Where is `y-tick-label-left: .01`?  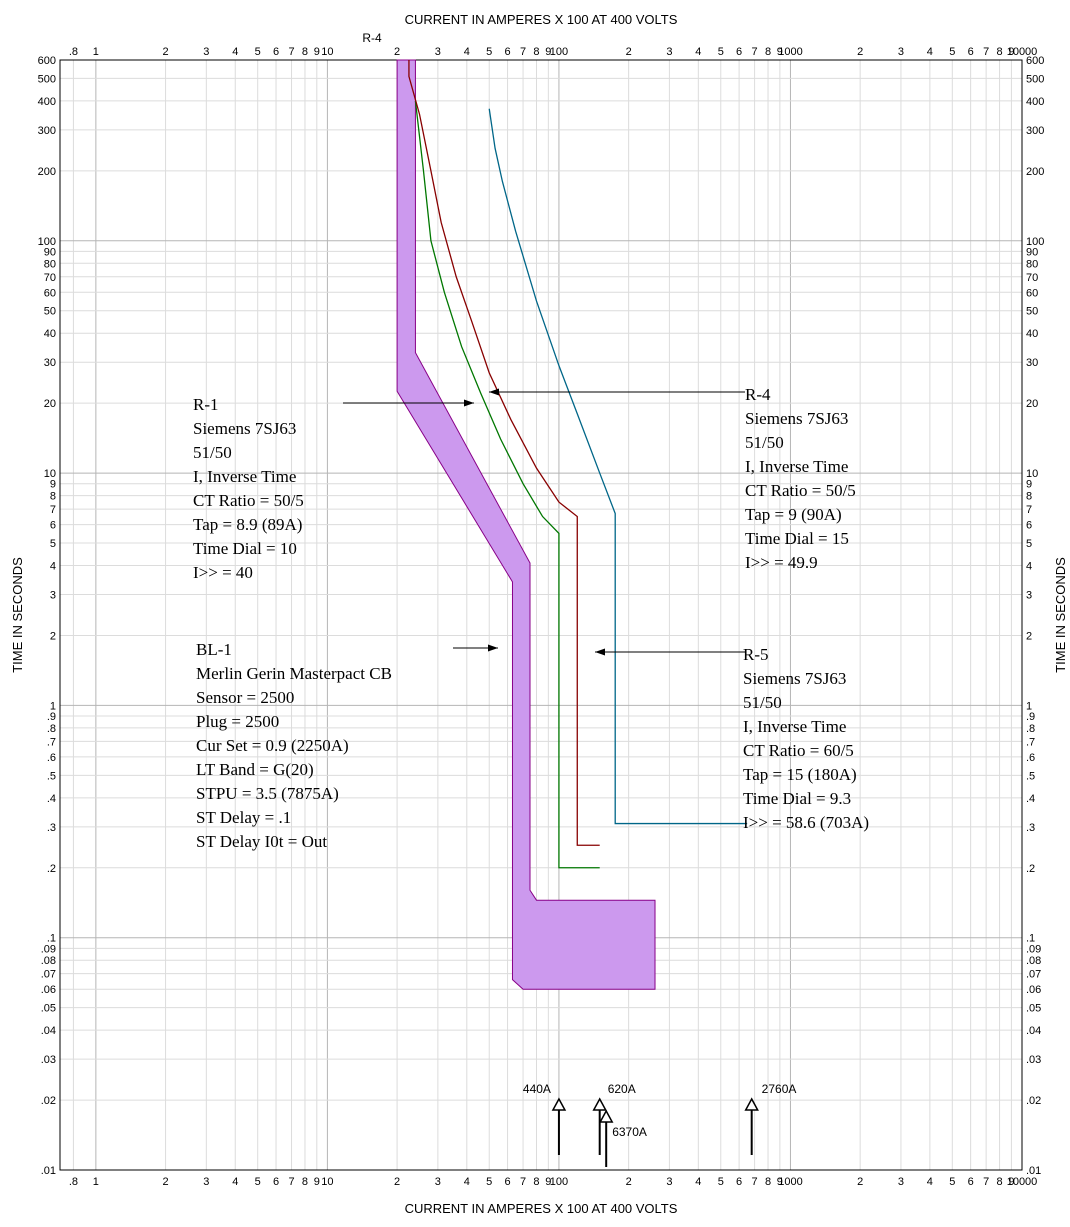
y-tick-label-left: .01 is located at coordinates (48, 1171).